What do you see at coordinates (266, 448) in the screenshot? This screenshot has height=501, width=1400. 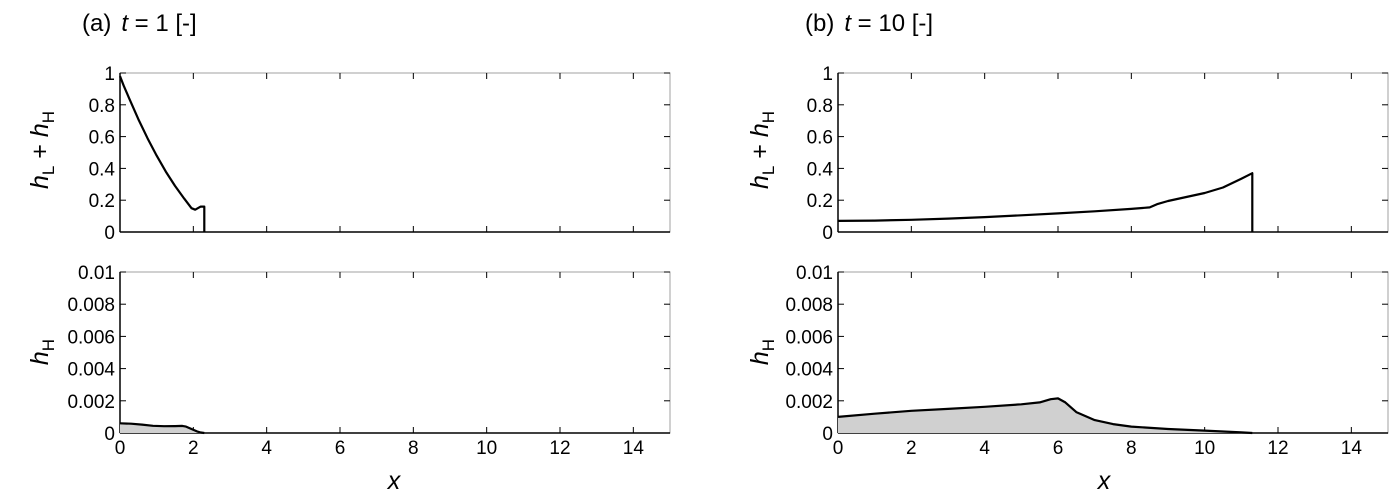 I see `panel-a-bottom-xtick-label: 4` at bounding box center [266, 448].